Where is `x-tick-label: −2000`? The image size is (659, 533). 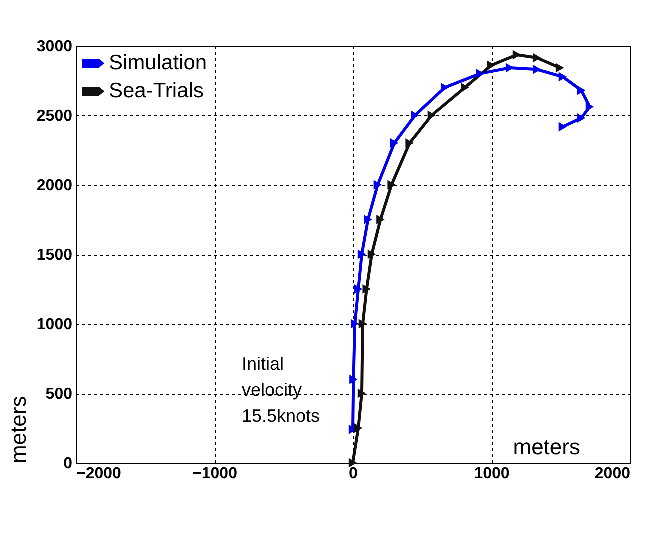
x-tick-label: −2000 is located at coordinates (99, 474).